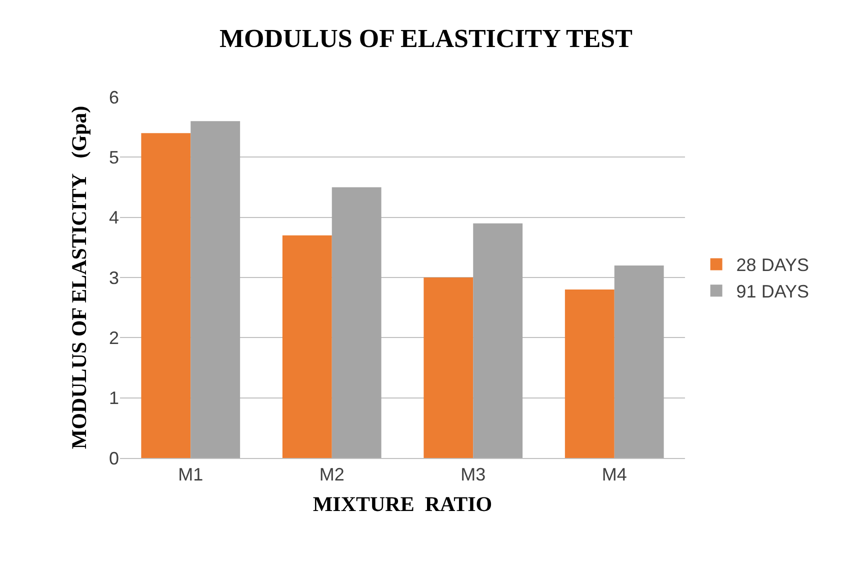 The image size is (852, 571). What do you see at coordinates (426, 38) in the screenshot?
I see `chart-title: MODULUS OF ELASTICITY TEST` at bounding box center [426, 38].